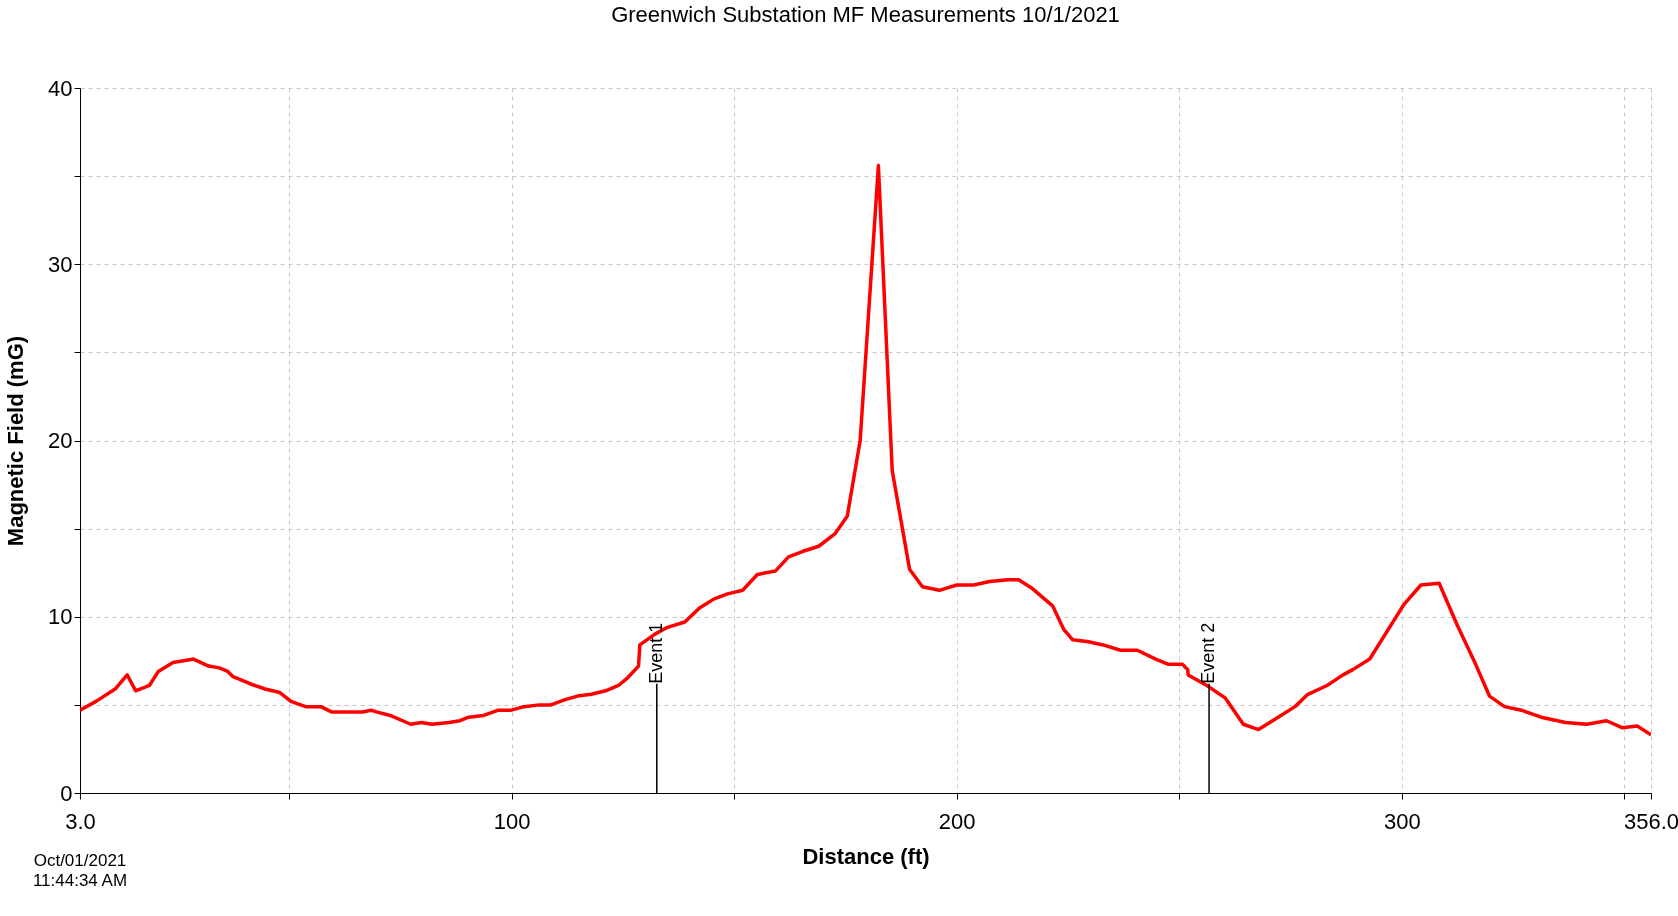 The image size is (1678, 916). Describe the element at coordinates (66, 793) in the screenshot. I see `y-tick-label: 0` at that location.